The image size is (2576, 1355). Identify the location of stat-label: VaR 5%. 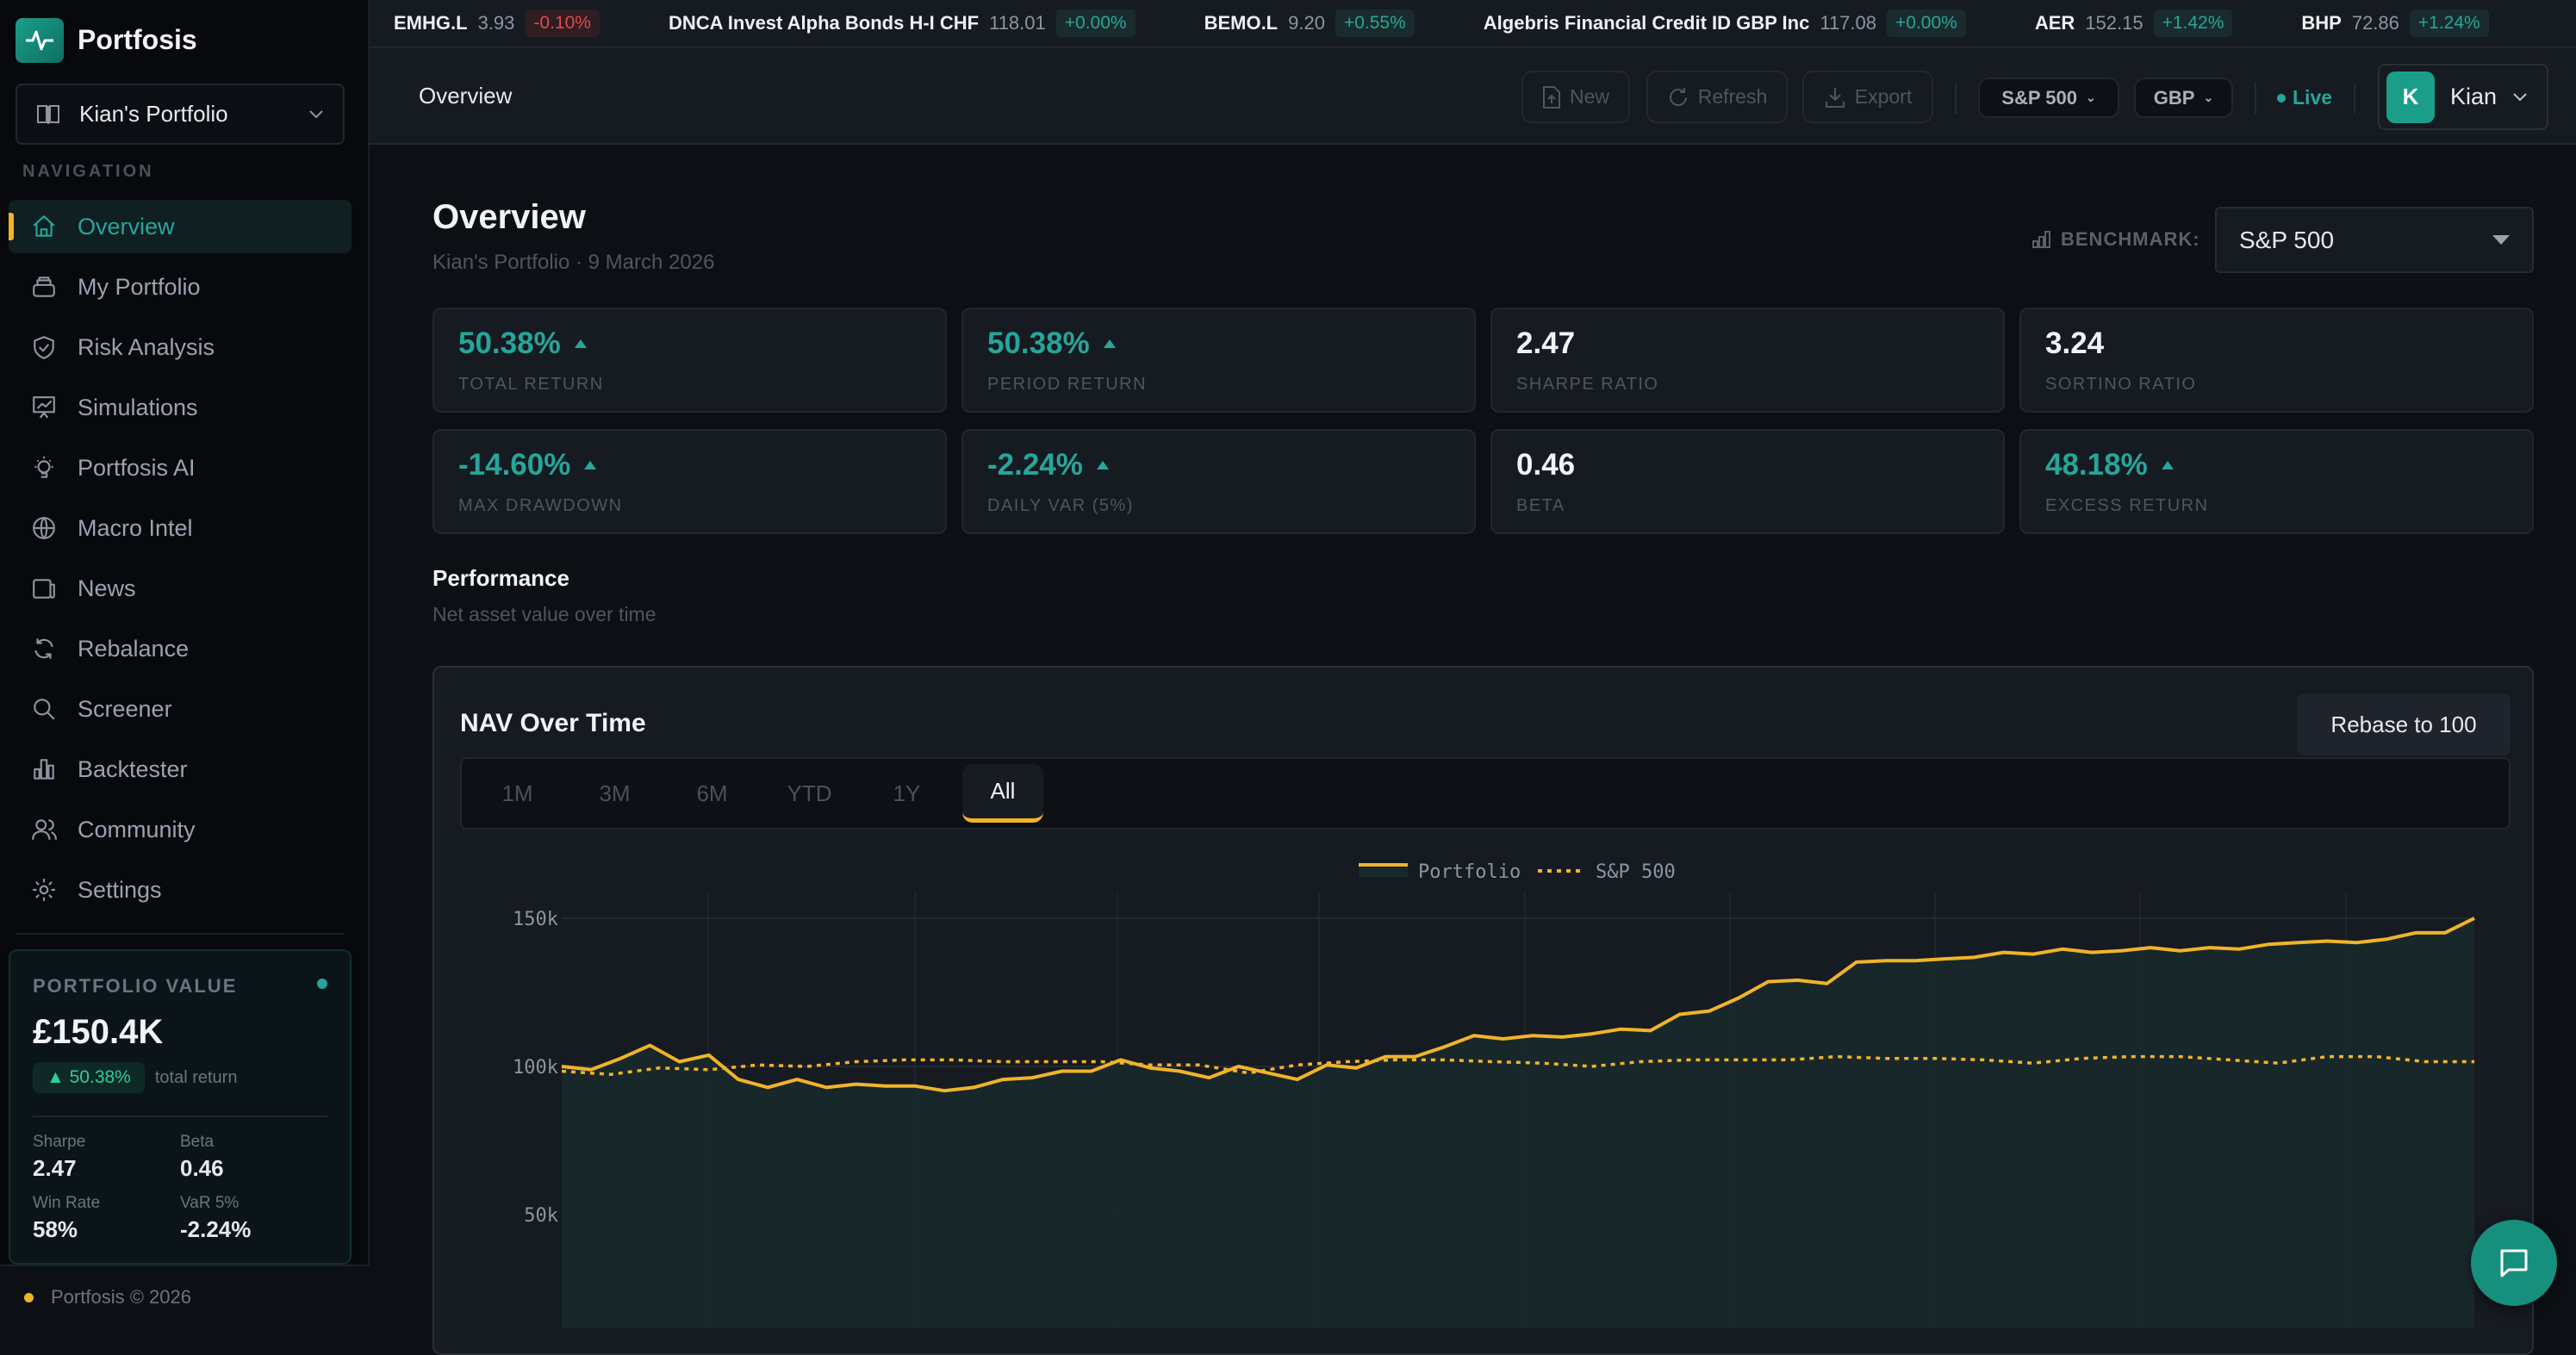
(210, 1203).